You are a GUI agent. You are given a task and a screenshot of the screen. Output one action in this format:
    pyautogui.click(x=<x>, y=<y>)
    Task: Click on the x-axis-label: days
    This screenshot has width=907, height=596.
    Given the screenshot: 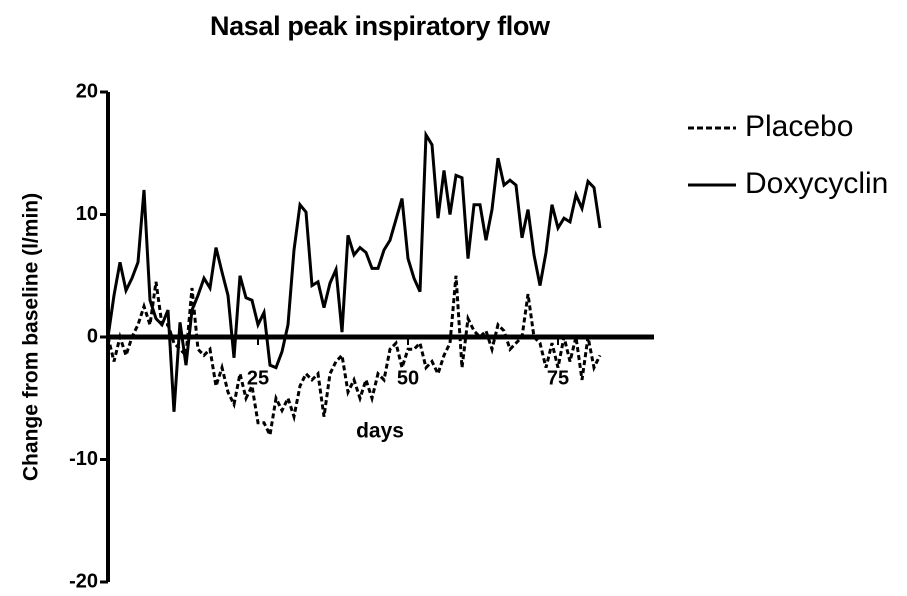 What is the action you would take?
    pyautogui.click(x=380, y=431)
    